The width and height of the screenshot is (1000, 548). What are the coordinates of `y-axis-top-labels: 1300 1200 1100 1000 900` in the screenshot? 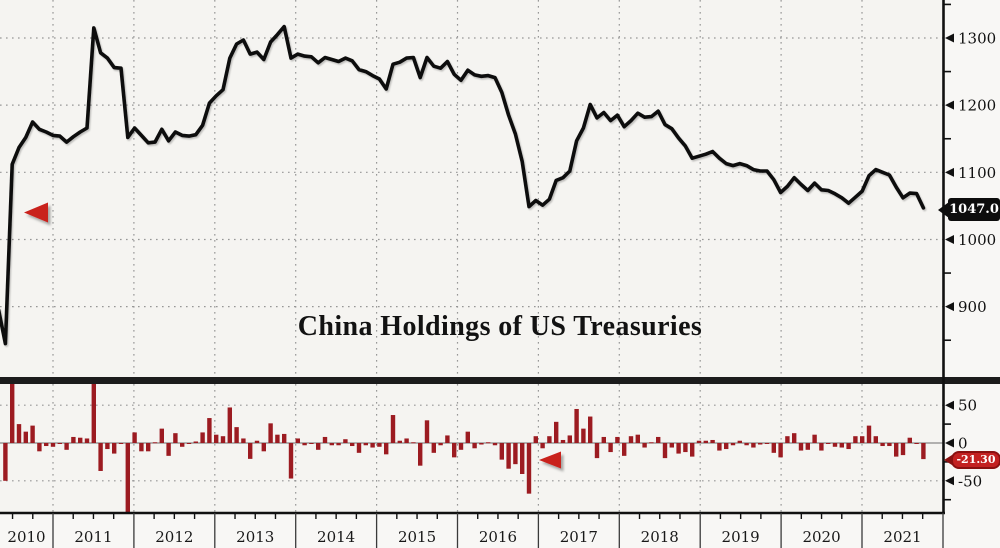 It's located at (970, 172).